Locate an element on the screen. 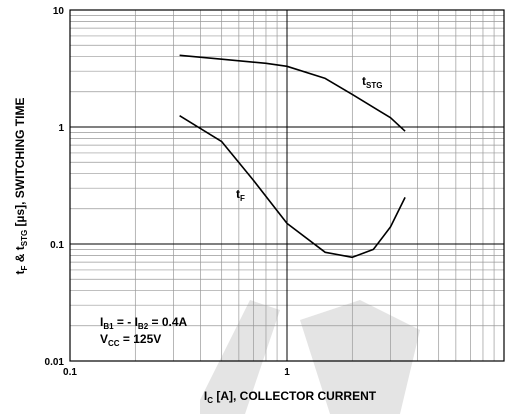 The width and height of the screenshot is (505, 414). text-part: = 125V is located at coordinates (141, 339).